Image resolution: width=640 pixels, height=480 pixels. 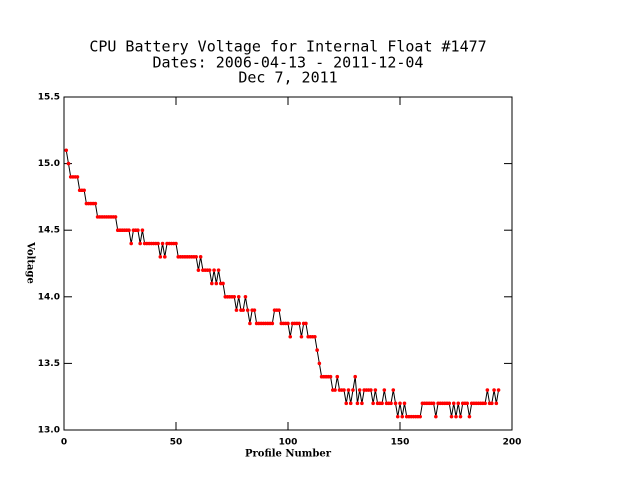 I want to click on x-tick-label: 0, so click(x=64, y=443).